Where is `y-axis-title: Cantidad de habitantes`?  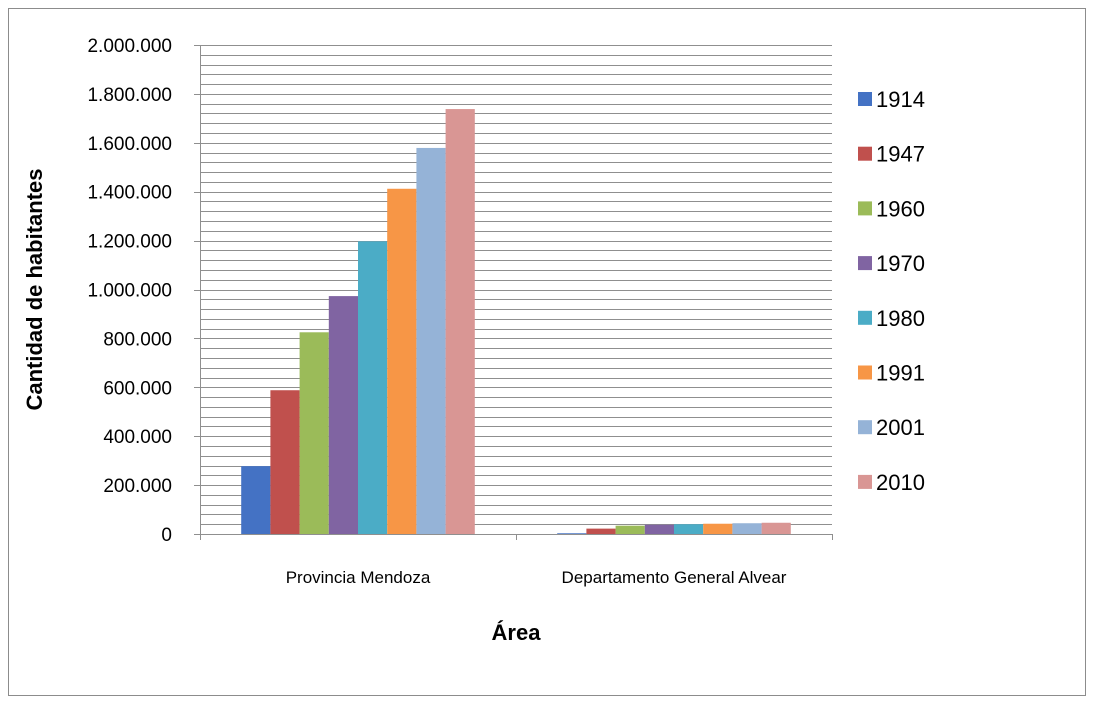 y-axis-title: Cantidad de habitantes is located at coordinates (34, 289).